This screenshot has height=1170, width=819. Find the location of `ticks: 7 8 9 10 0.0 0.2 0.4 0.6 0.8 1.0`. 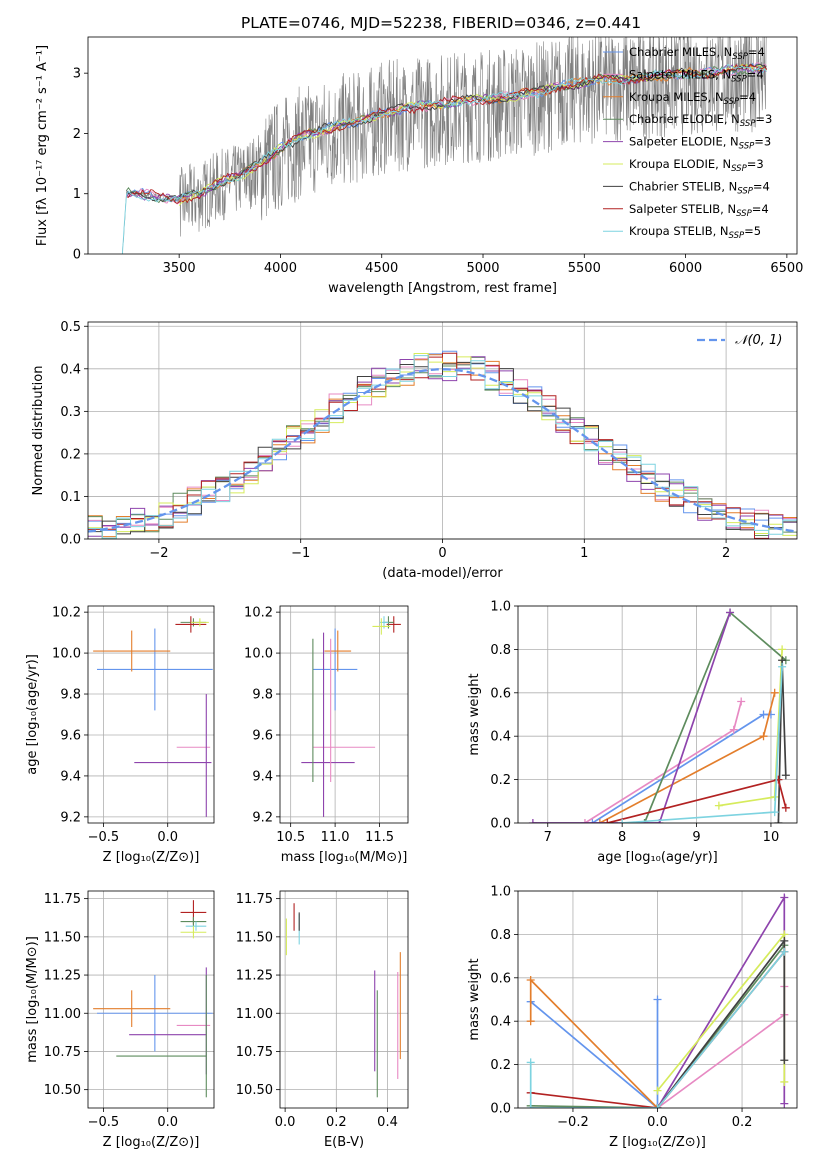

ticks: 7 8 9 10 0.0 0.2 0.4 0.6 0.8 1.0 is located at coordinates (634, 723).